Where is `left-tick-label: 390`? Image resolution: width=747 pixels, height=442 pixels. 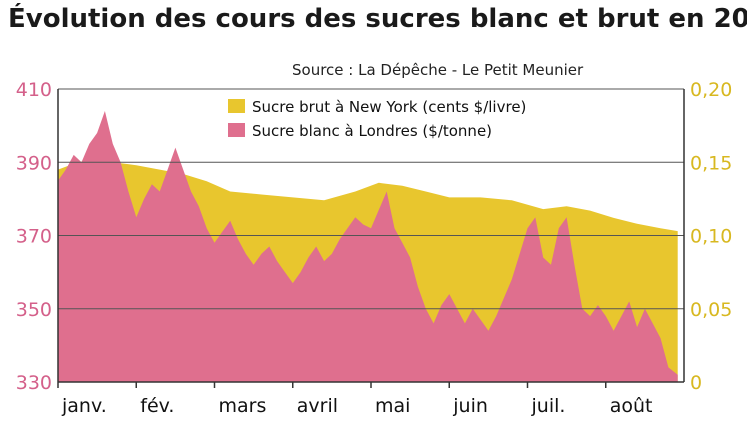 left-tick-label: 390 is located at coordinates (34, 163).